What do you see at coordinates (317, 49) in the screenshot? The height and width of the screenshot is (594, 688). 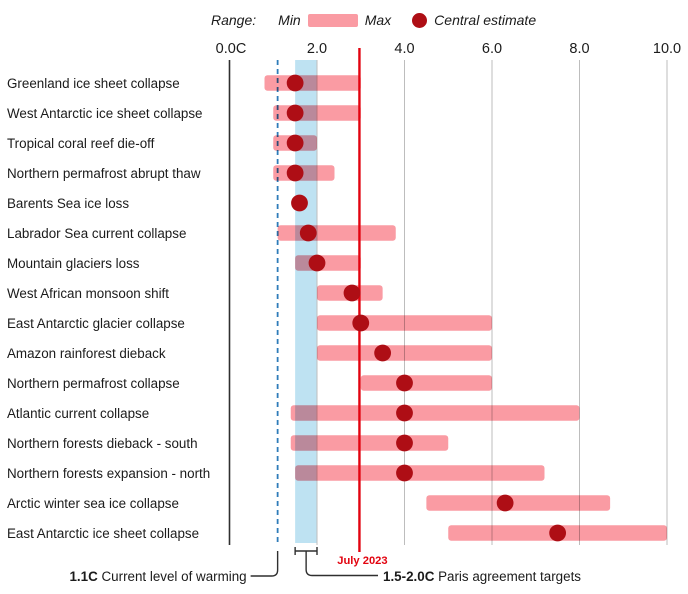 I see `x-axis-tick-label: 2.0` at bounding box center [317, 49].